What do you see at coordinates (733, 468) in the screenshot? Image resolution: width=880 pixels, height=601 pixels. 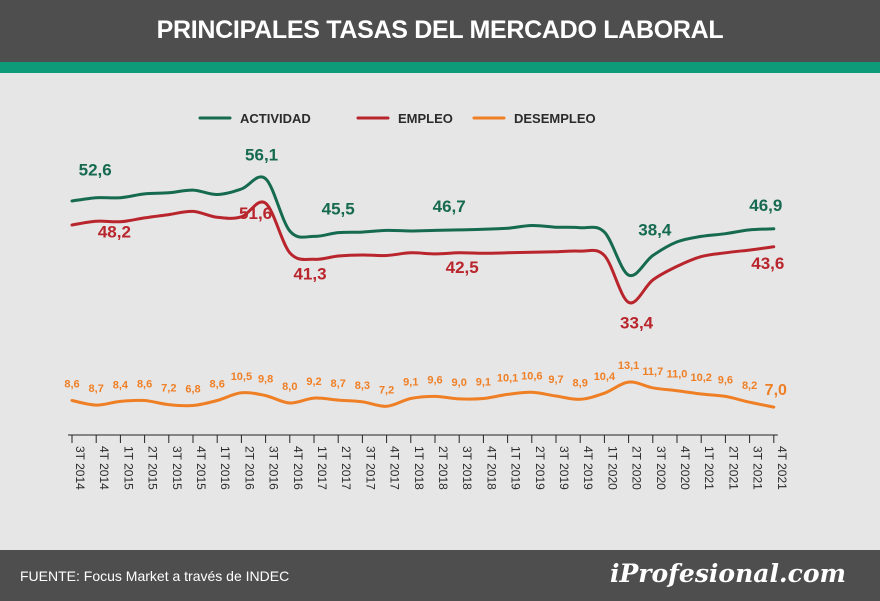 I see `x-tick-label: 2T 2021` at bounding box center [733, 468].